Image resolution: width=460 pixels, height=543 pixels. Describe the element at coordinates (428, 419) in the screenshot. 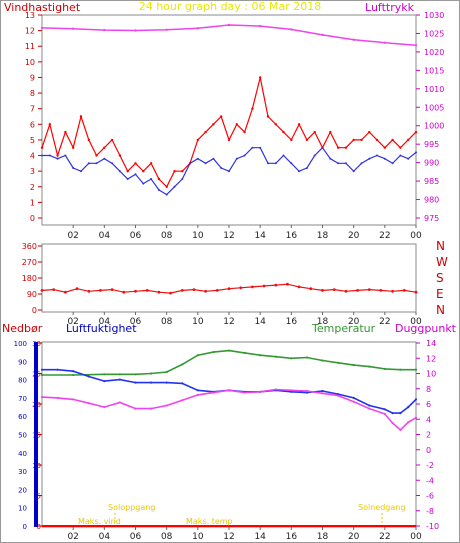

I see `temperature-tick-label: 4` at that location.